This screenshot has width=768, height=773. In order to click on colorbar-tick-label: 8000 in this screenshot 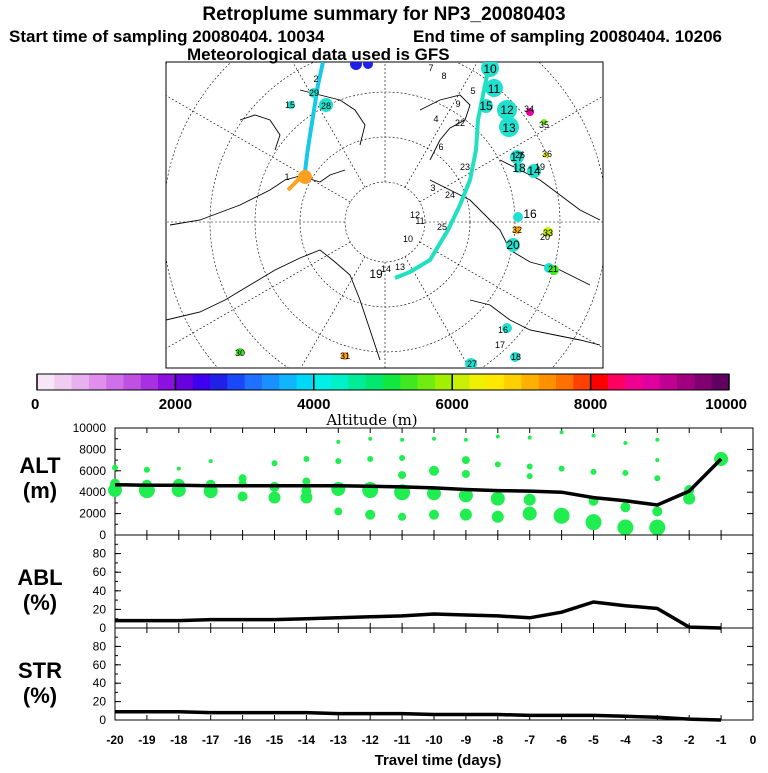, I will do `click(590, 404)`.